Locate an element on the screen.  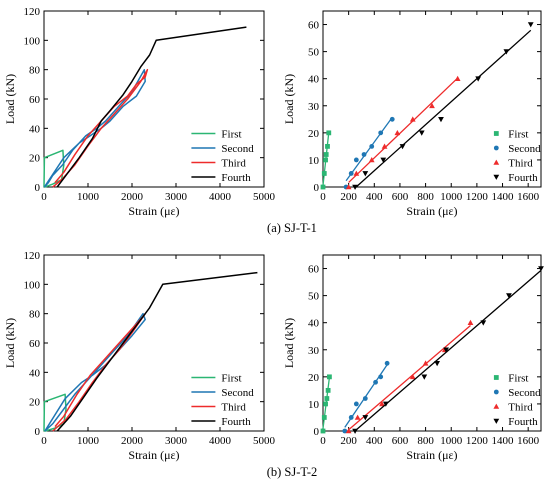
x-tick-label: 4000 is located at coordinates (220, 197).